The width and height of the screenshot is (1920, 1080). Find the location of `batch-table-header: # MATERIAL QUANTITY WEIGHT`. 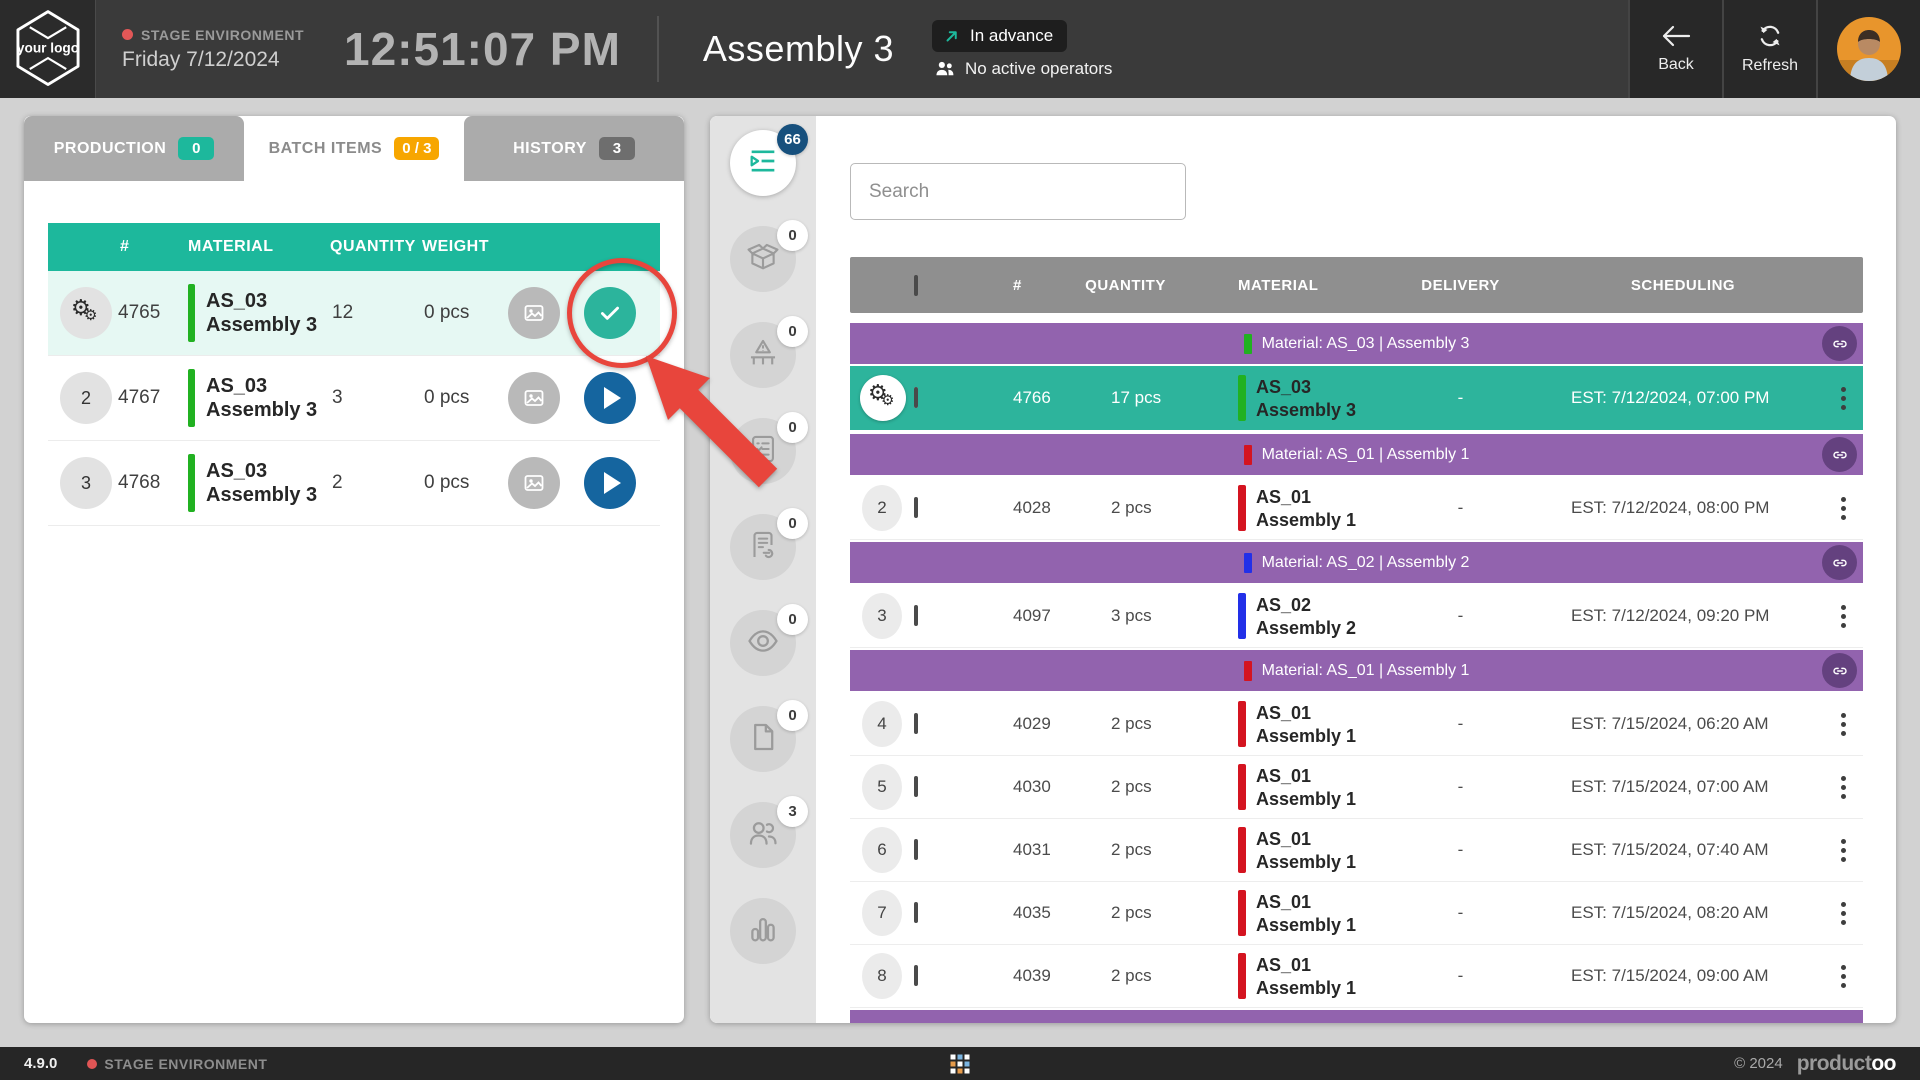

batch-table-header: # MATERIAL QUANTITY WEIGHT is located at coordinates (354, 247).